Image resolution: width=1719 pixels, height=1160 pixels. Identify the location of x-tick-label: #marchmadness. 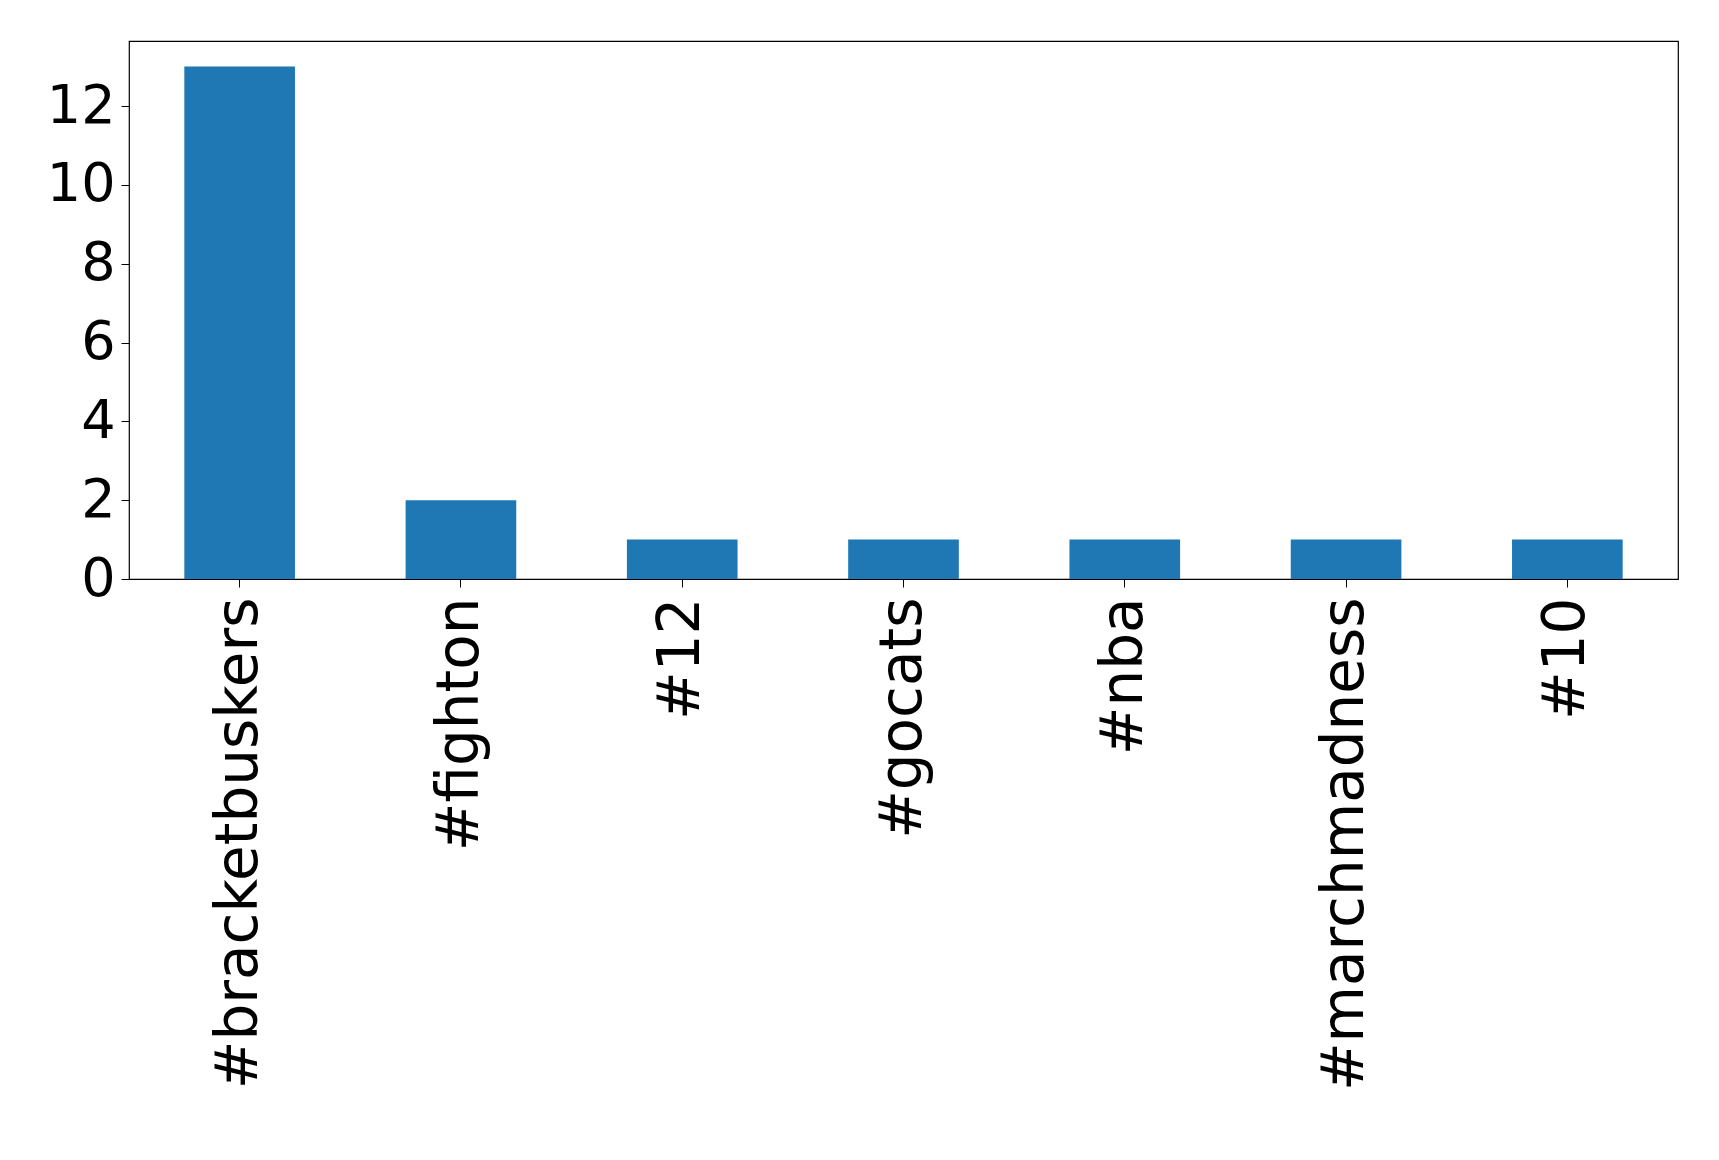
(1343, 844).